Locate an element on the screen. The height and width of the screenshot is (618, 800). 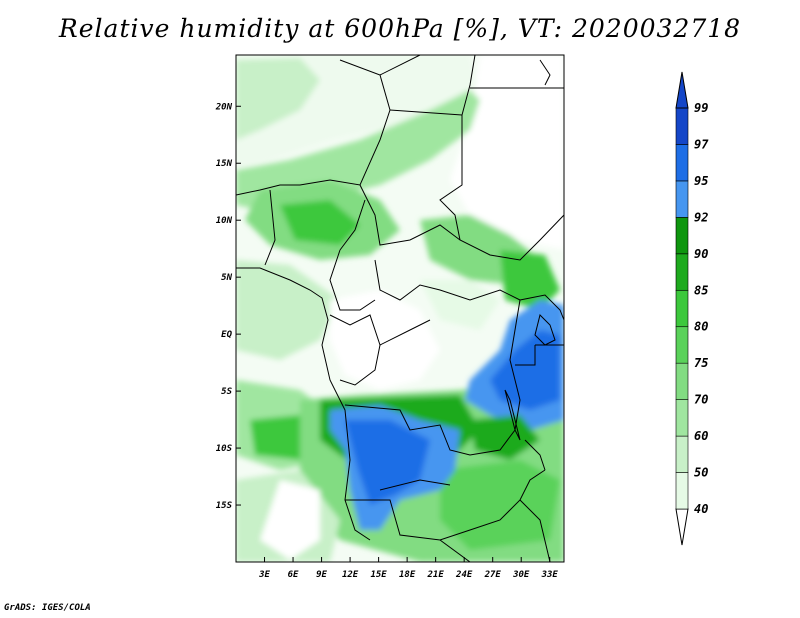
grads-credit: GrADS: IGES/COLA is located at coordinates (47, 608).